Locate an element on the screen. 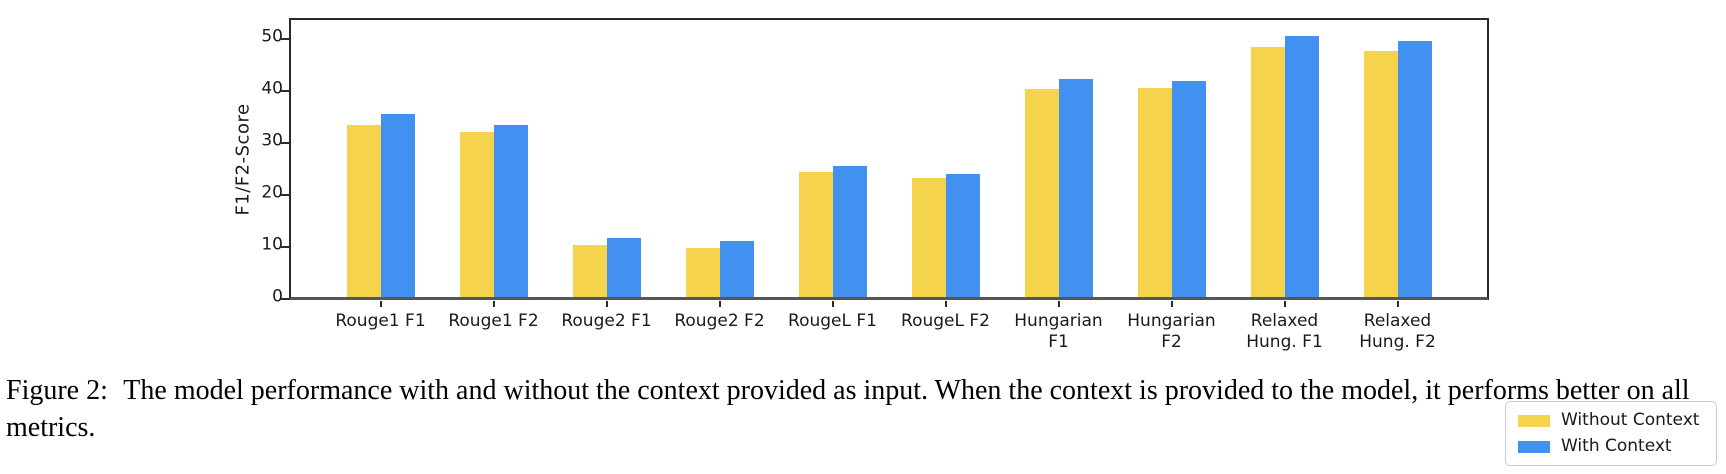  bar-group-rougel-f1 is located at coordinates (832, 158).